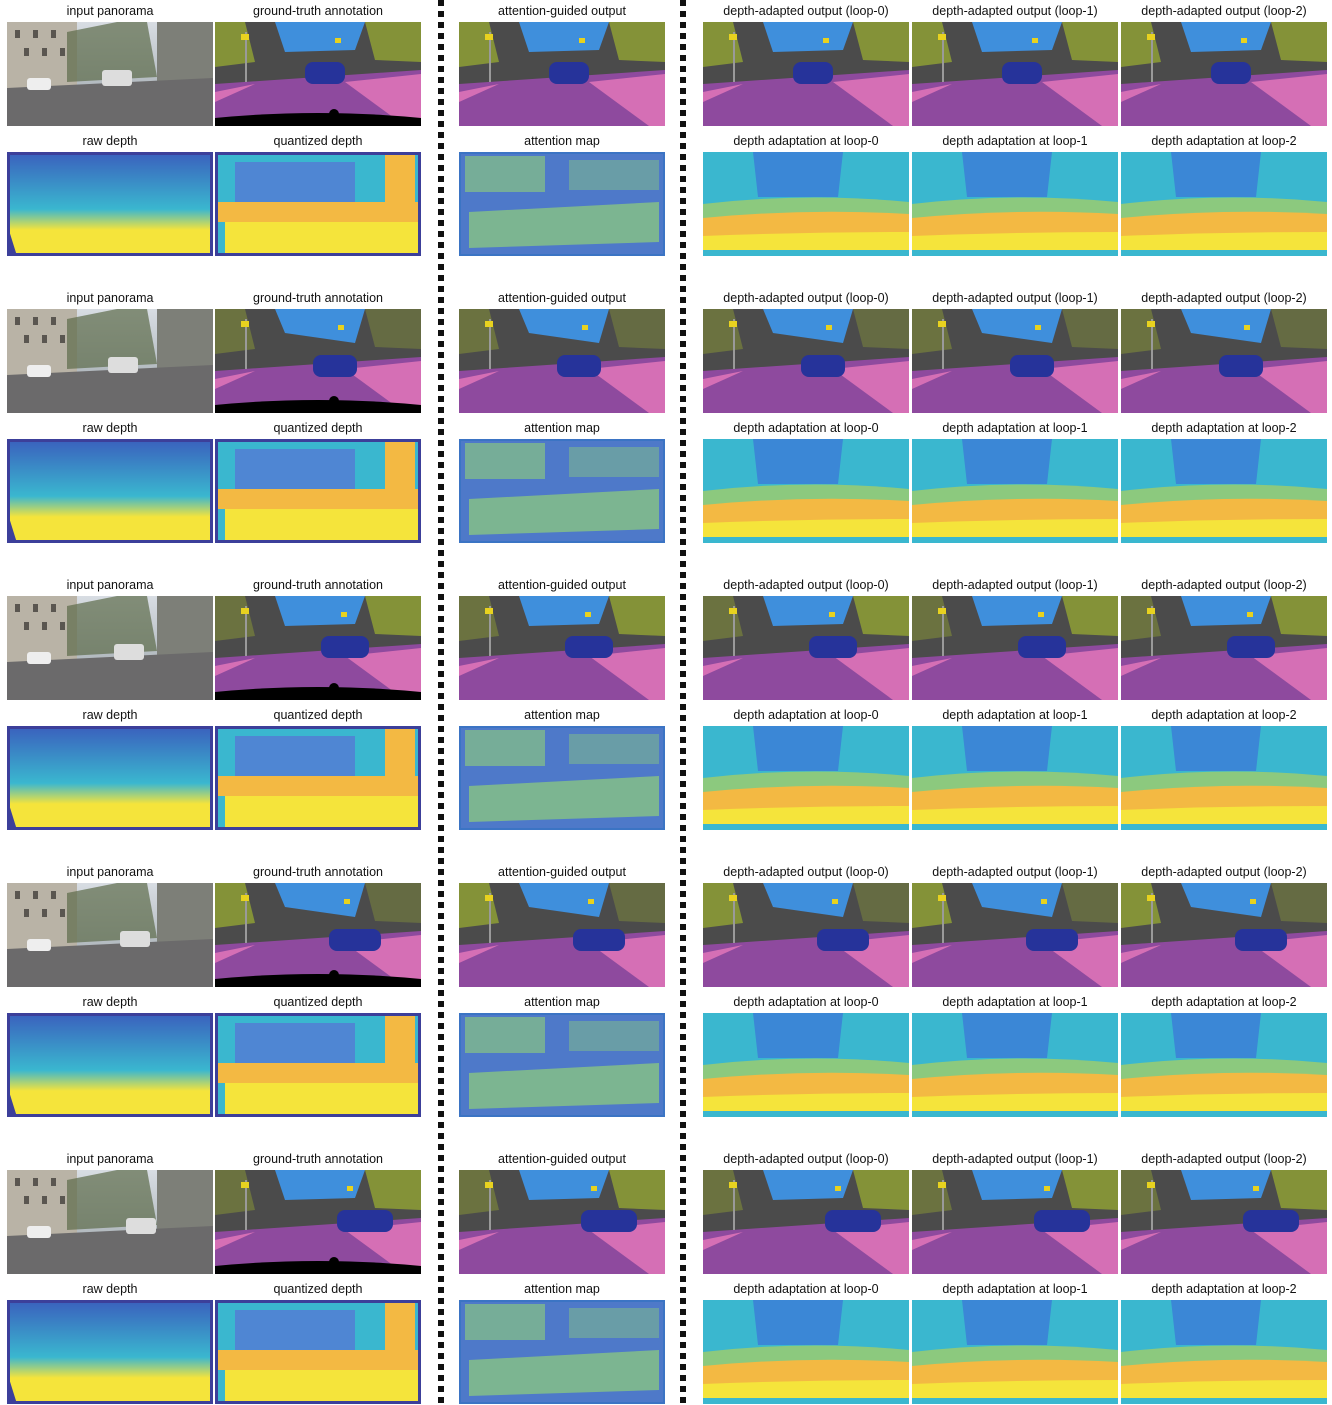  What do you see at coordinates (110, 1055) in the screenshot?
I see `panel-raw-example-4: raw depth` at bounding box center [110, 1055].